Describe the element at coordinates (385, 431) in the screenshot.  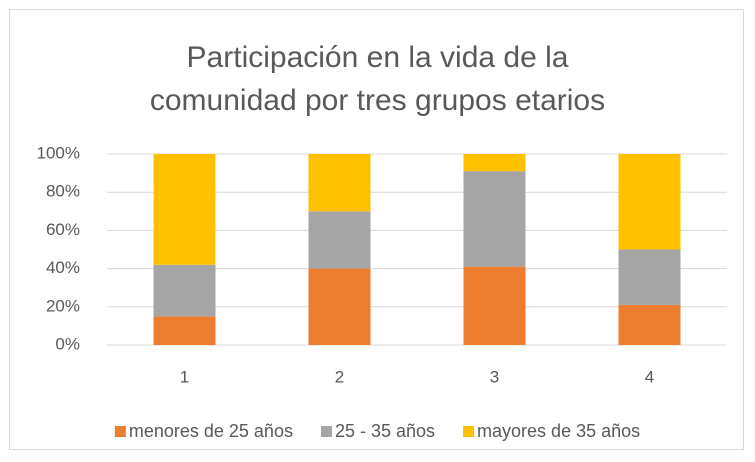
I see `legend-label: 25 - 35 años` at that location.